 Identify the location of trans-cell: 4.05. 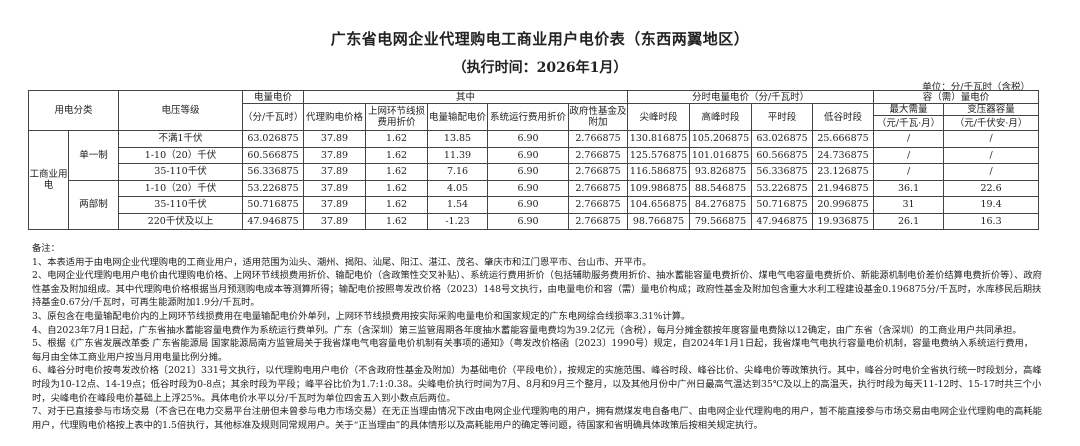
(458, 188).